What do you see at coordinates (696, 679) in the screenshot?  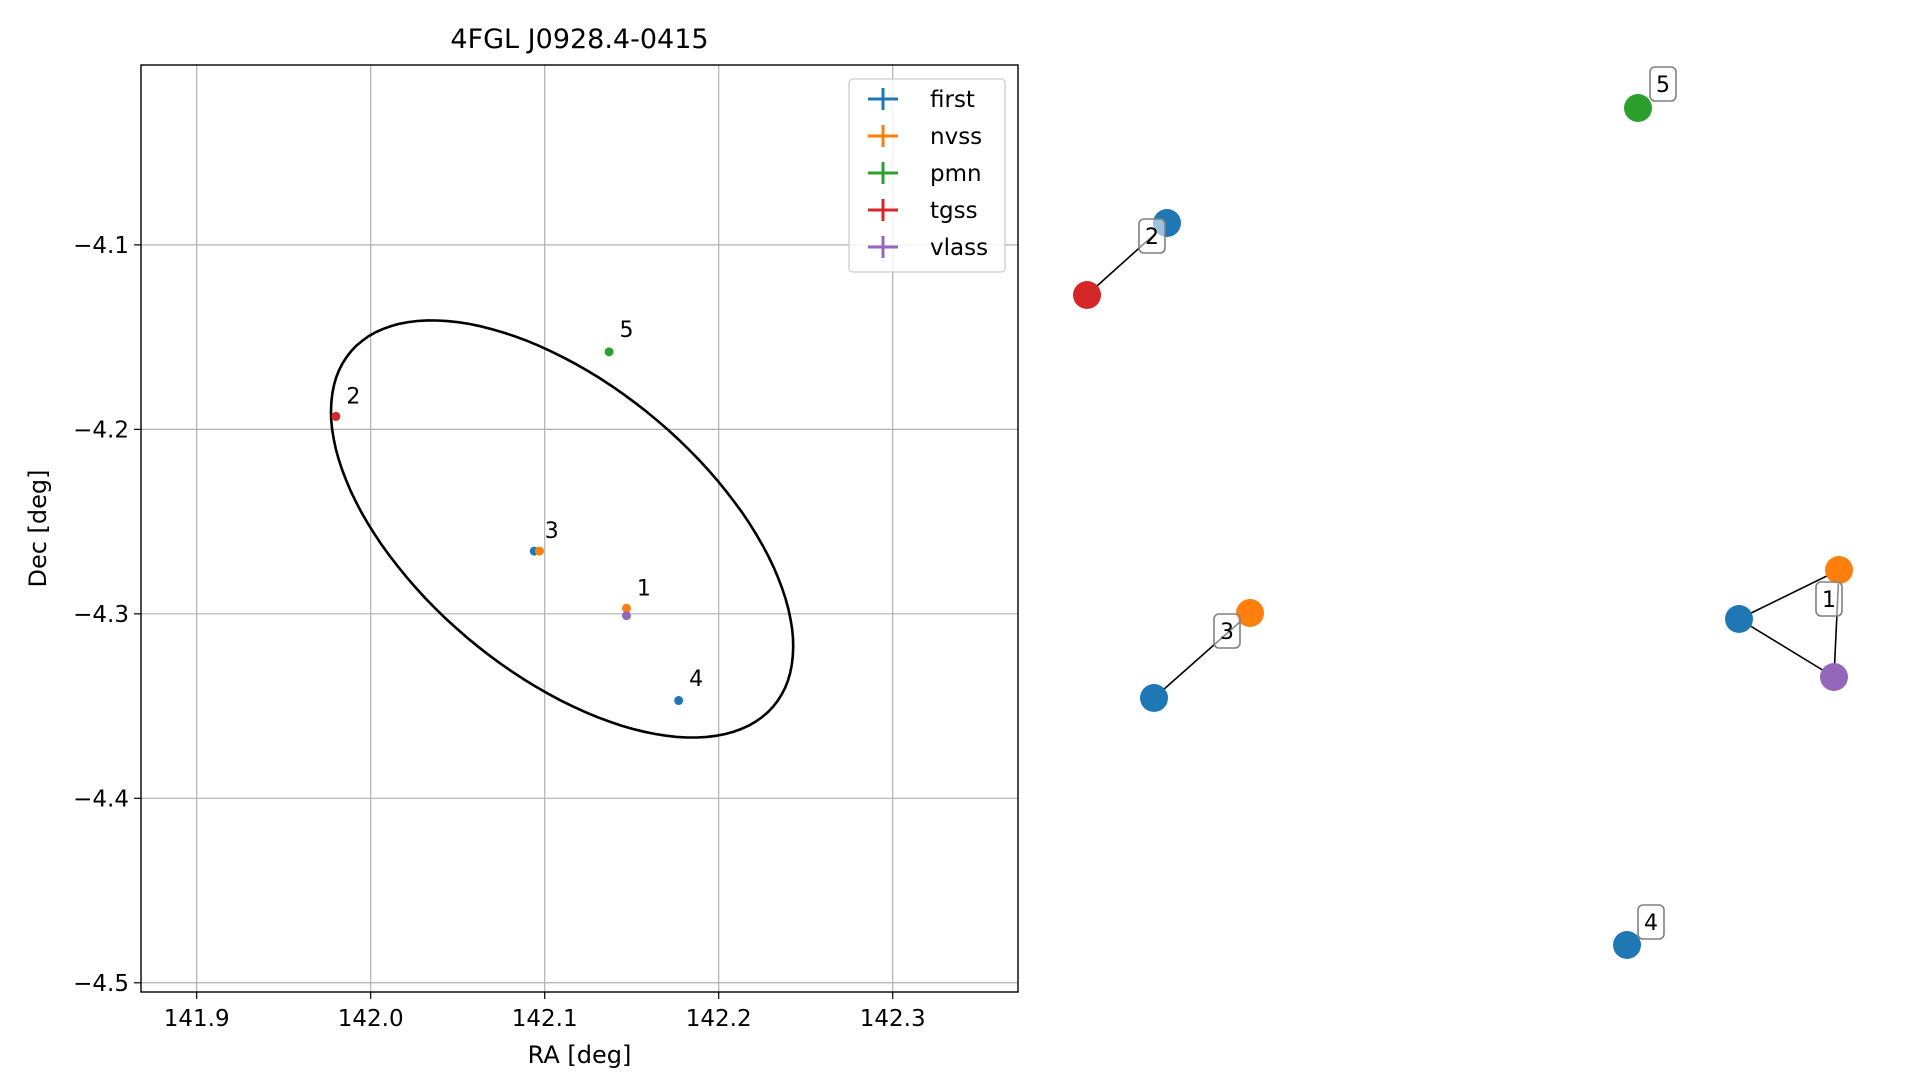 I see `point-label: 4` at bounding box center [696, 679].